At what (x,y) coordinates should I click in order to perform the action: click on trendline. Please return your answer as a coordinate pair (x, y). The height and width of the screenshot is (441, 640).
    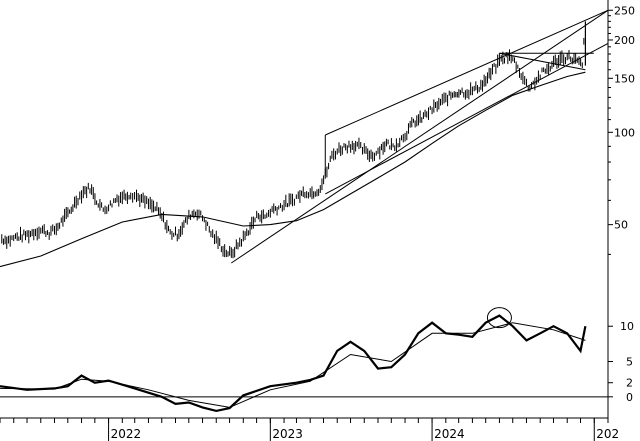
    Looking at the image, I should click on (467, 72).